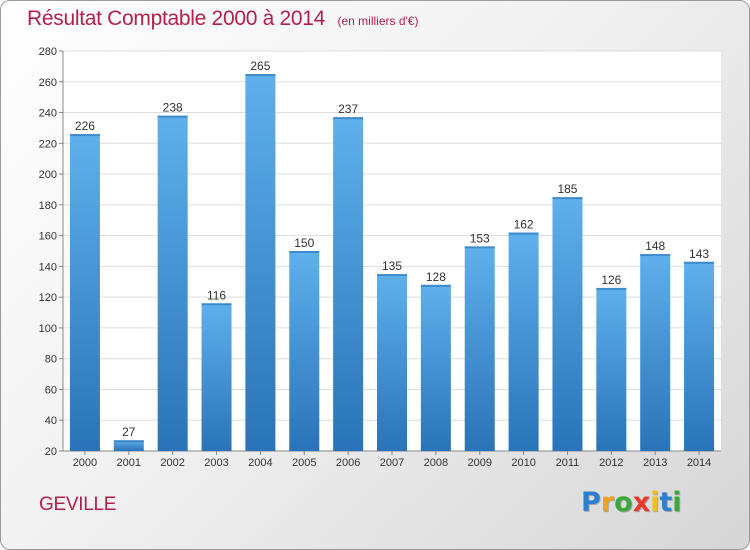 Image resolution: width=750 pixels, height=550 pixels. I want to click on logo-letter: r, so click(607, 502).